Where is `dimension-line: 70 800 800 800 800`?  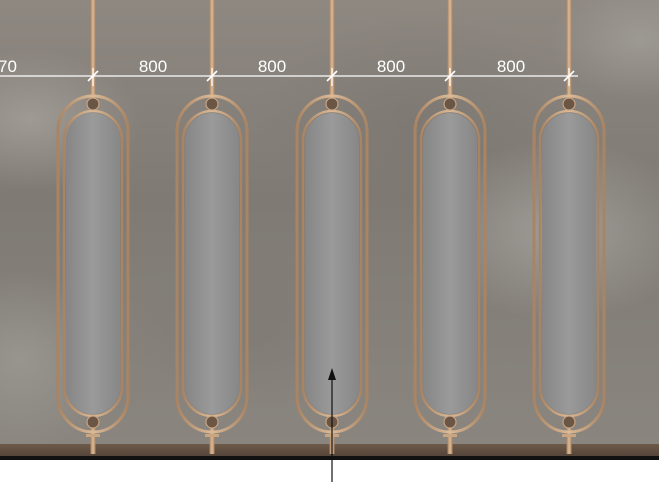
dimension-line: 70 800 800 800 800 is located at coordinates (289, 71).